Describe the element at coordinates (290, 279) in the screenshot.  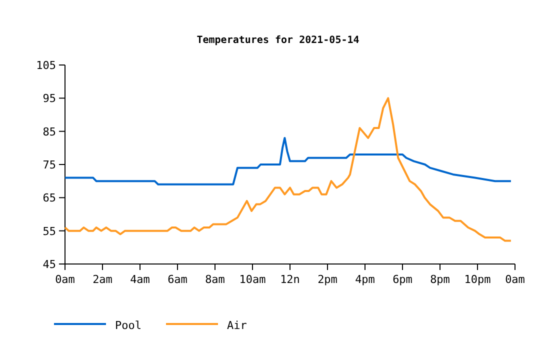
I see `x-tick-label: 12n` at that location.